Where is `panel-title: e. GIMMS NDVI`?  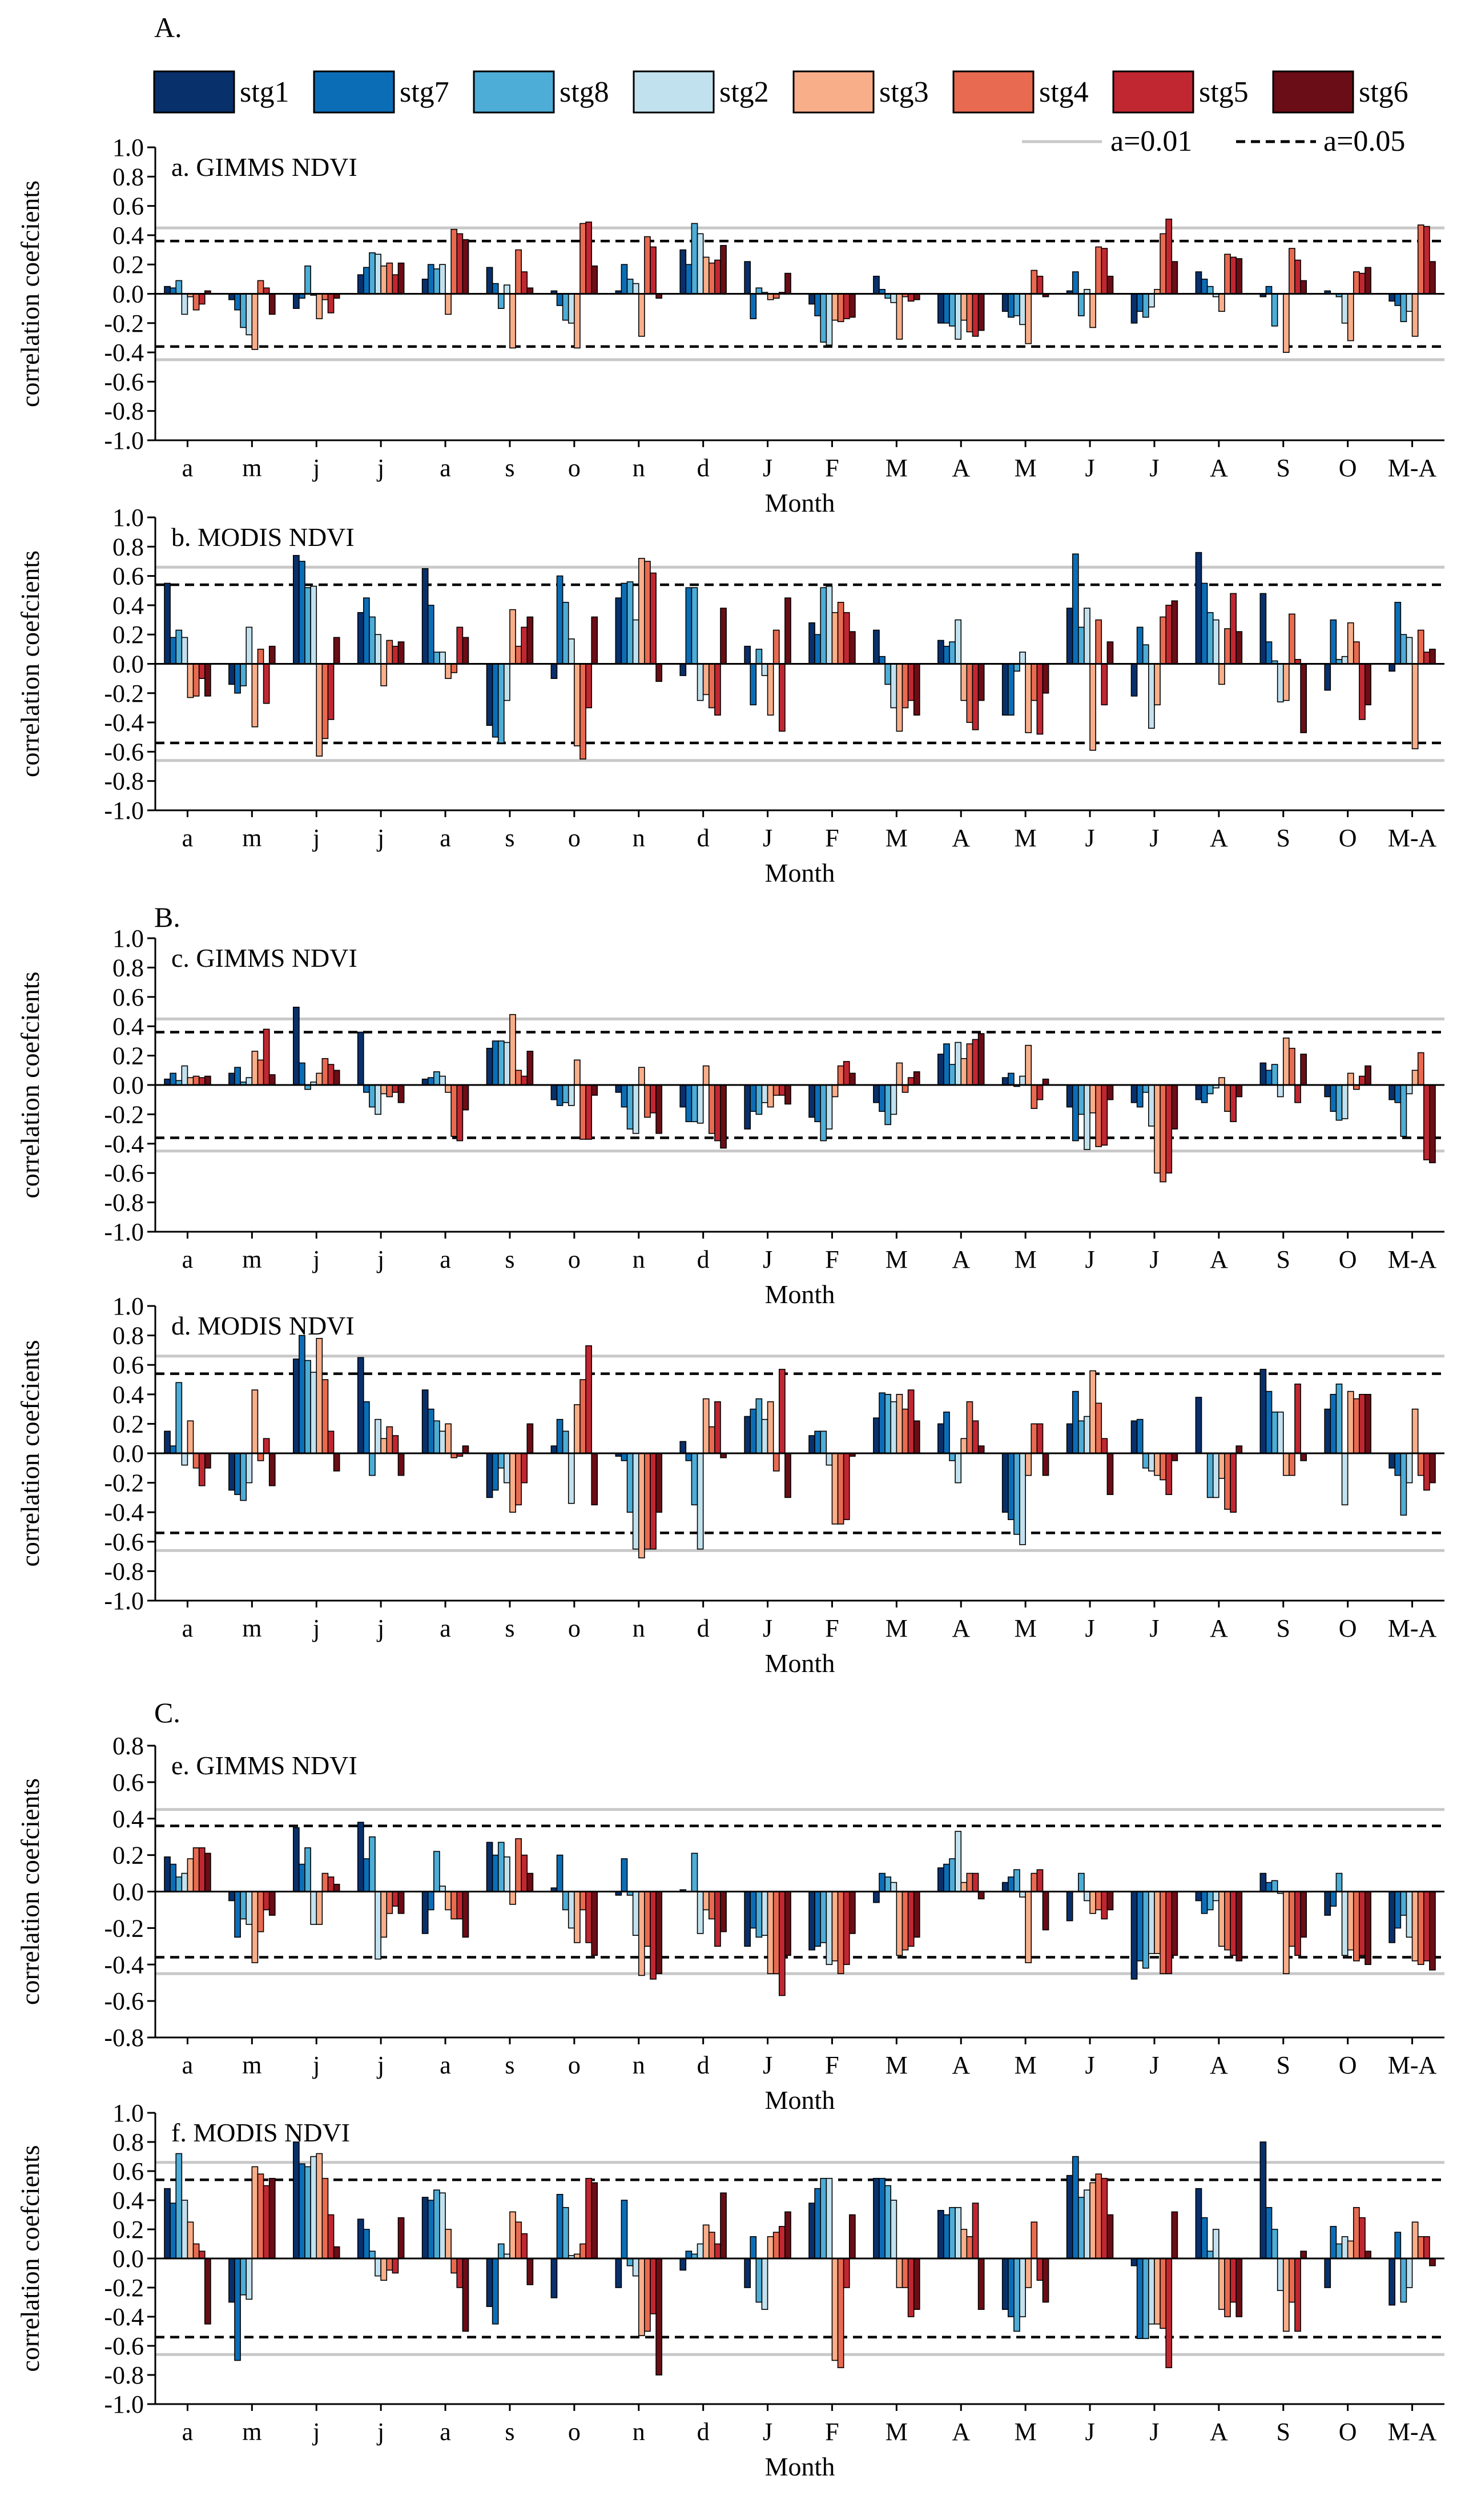
panel-title: e. GIMMS NDVI is located at coordinates (264, 1765).